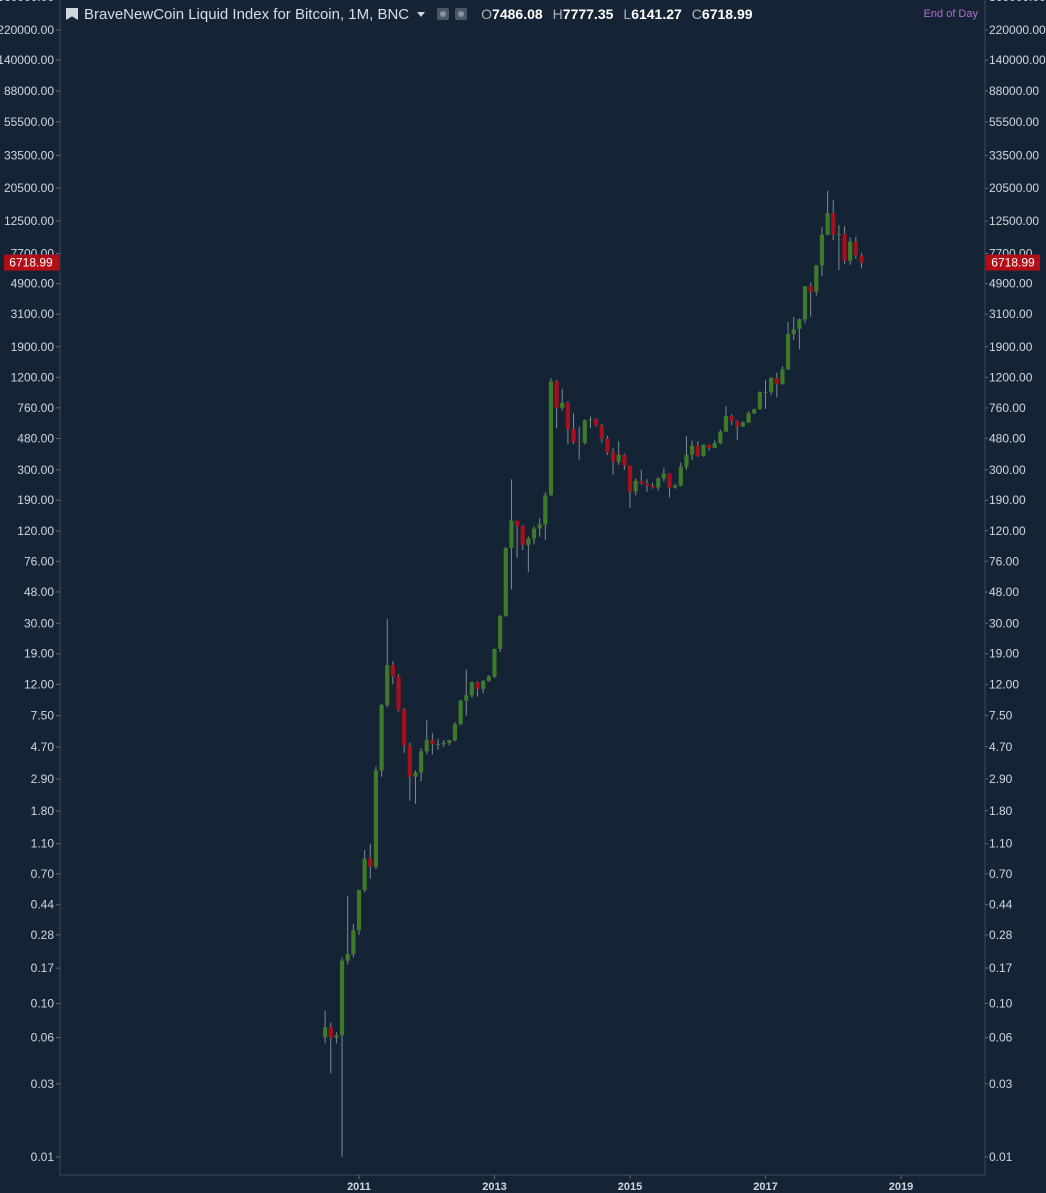 This screenshot has width=1046, height=1193. Describe the element at coordinates (1004, 623) in the screenshot. I see `y-tick-label-right: 30.00` at that location.